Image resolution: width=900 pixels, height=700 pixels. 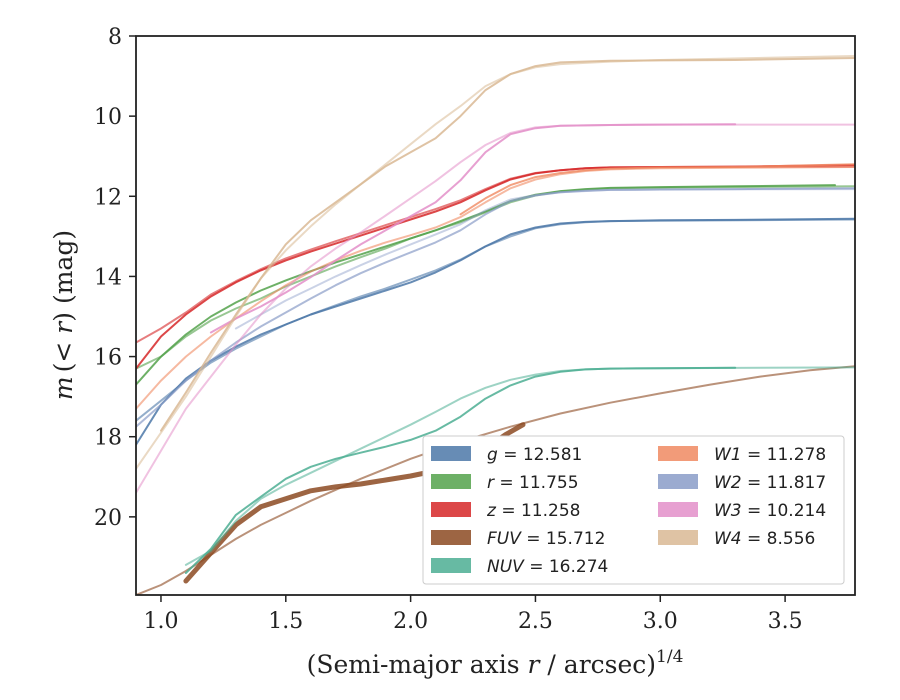 What do you see at coordinates (770, 511) in the screenshot?
I see `legend-label: W3 = 10.214` at bounding box center [770, 511].